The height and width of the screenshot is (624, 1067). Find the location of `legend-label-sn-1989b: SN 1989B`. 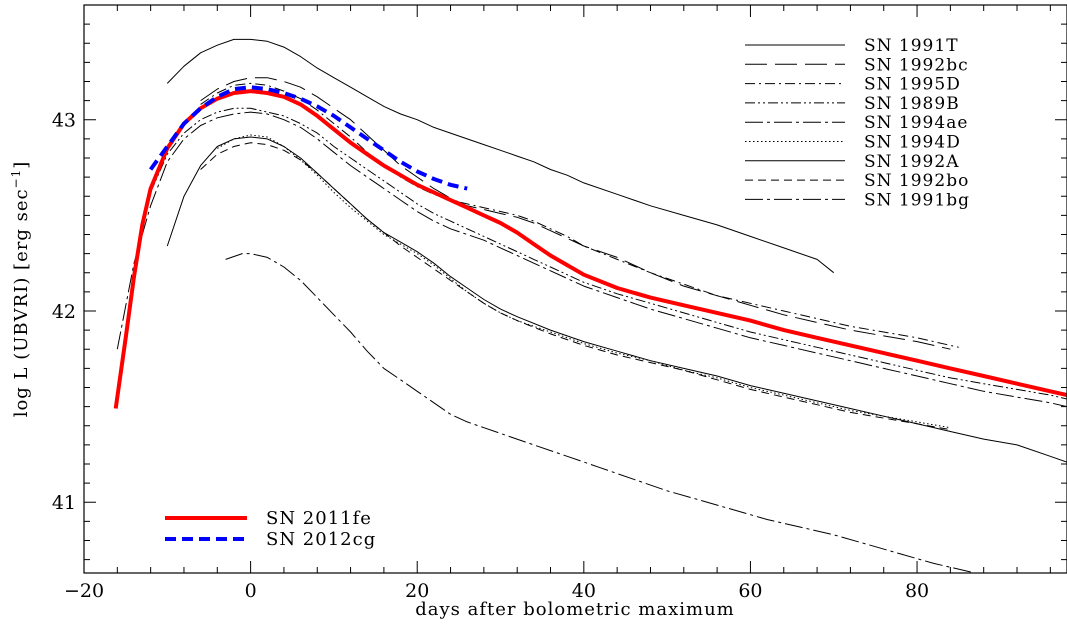

legend-label-sn-1989b: SN 1989B is located at coordinates (912, 104).